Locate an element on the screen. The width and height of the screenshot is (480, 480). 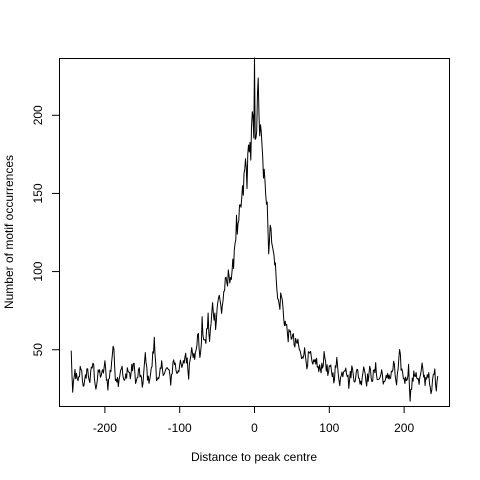
y-tick-label: 100 is located at coordinates (38, 271).